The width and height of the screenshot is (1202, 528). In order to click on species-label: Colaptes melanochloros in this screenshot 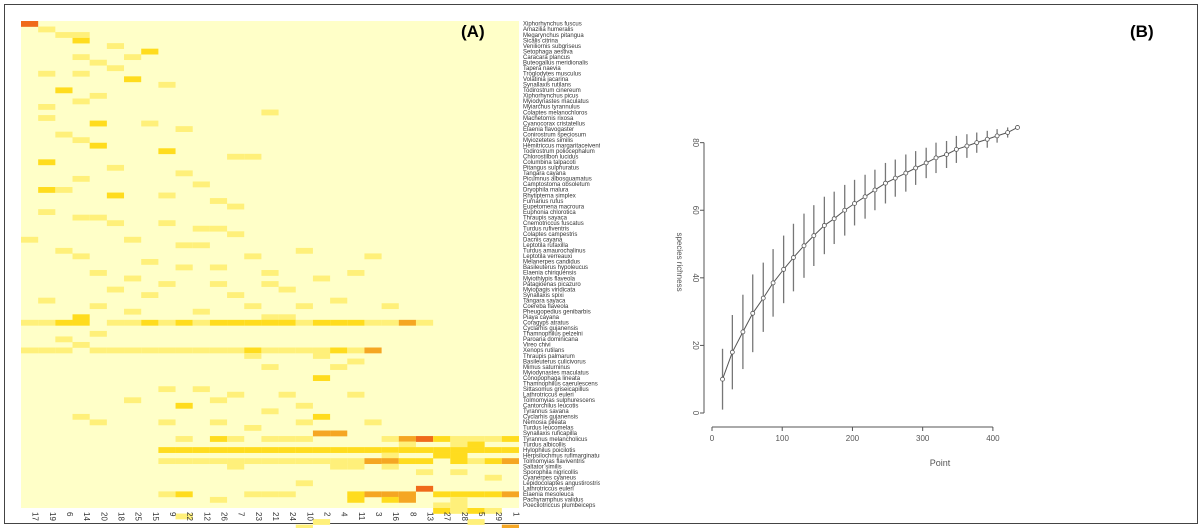, I will do `click(555, 113)`.